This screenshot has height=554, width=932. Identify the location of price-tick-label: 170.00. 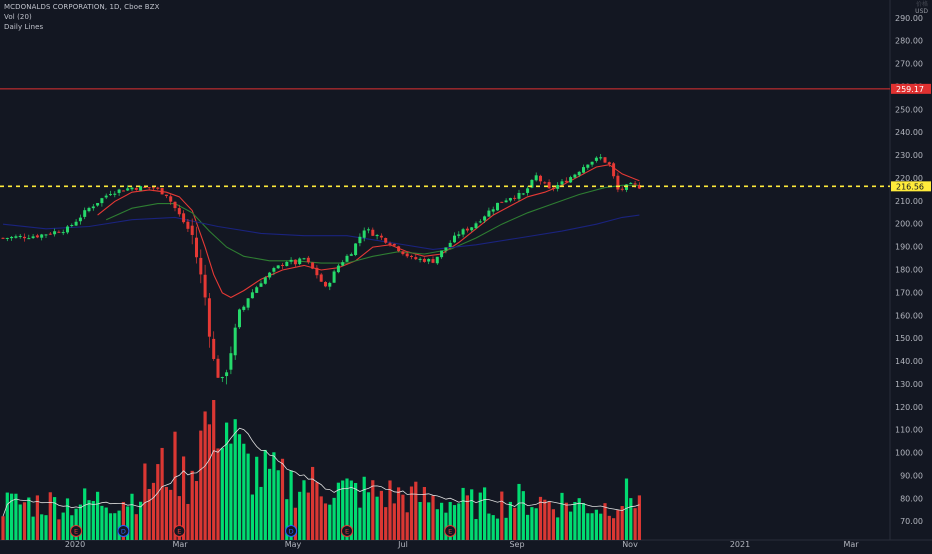
(909, 292).